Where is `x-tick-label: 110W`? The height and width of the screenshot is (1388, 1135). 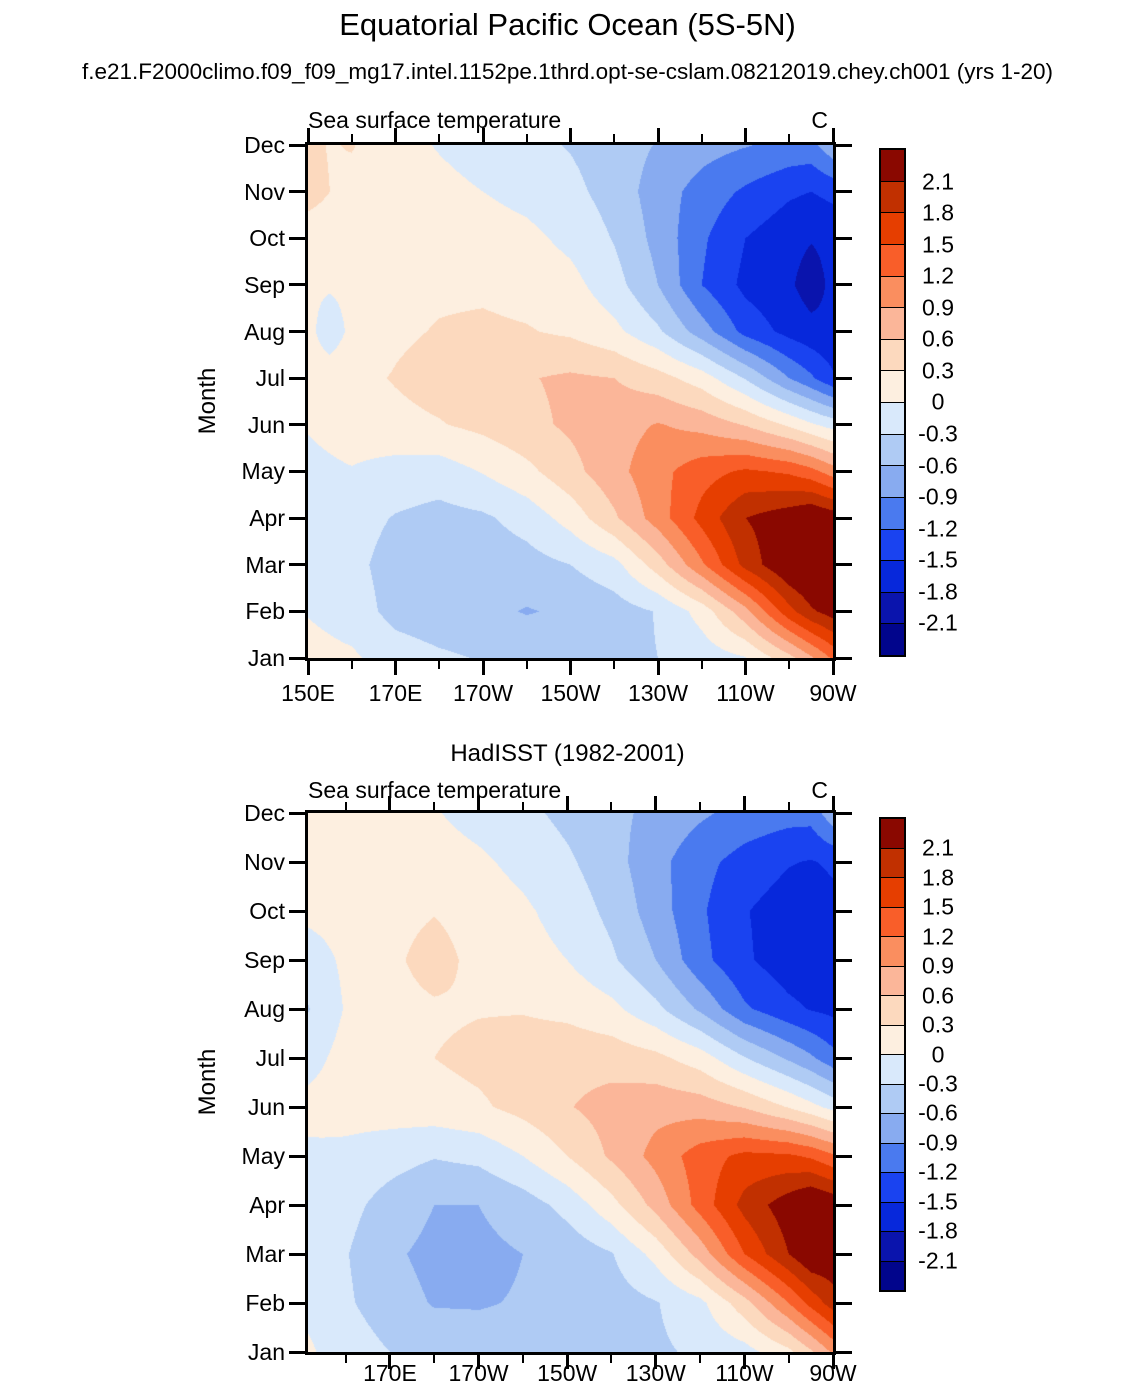 x-tick-label: 110W is located at coordinates (744, 1373).